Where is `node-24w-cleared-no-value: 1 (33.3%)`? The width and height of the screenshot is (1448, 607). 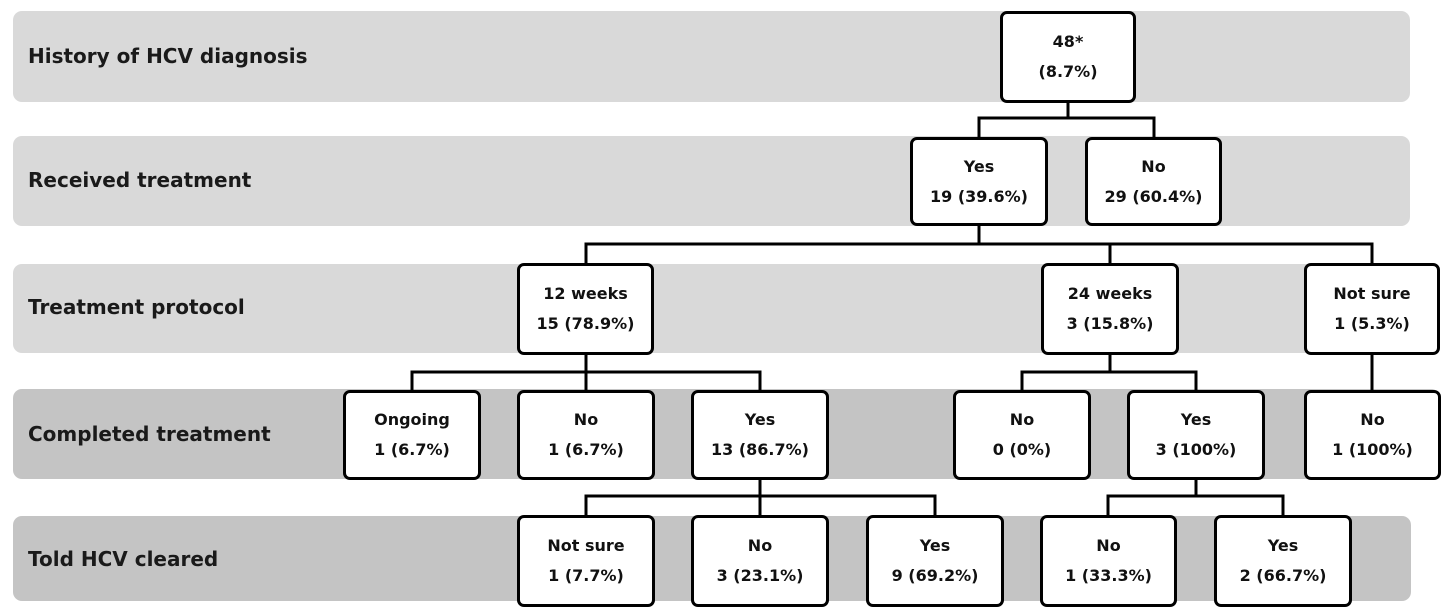
node-24w-cleared-no-value: 1 (33.3%) is located at coordinates (1108, 575).